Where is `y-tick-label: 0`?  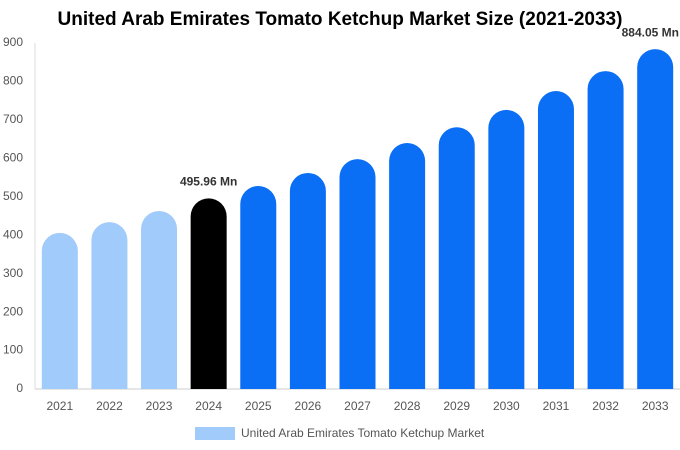 y-tick-label: 0 is located at coordinates (19, 388).